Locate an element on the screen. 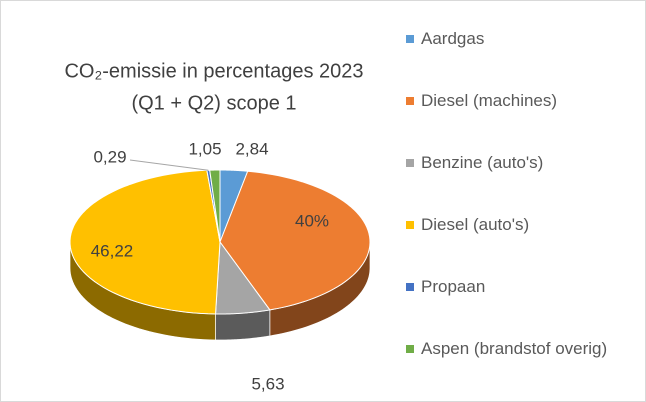 This screenshot has height=402, width=646. data-label: 46,22 is located at coordinates (112, 250).